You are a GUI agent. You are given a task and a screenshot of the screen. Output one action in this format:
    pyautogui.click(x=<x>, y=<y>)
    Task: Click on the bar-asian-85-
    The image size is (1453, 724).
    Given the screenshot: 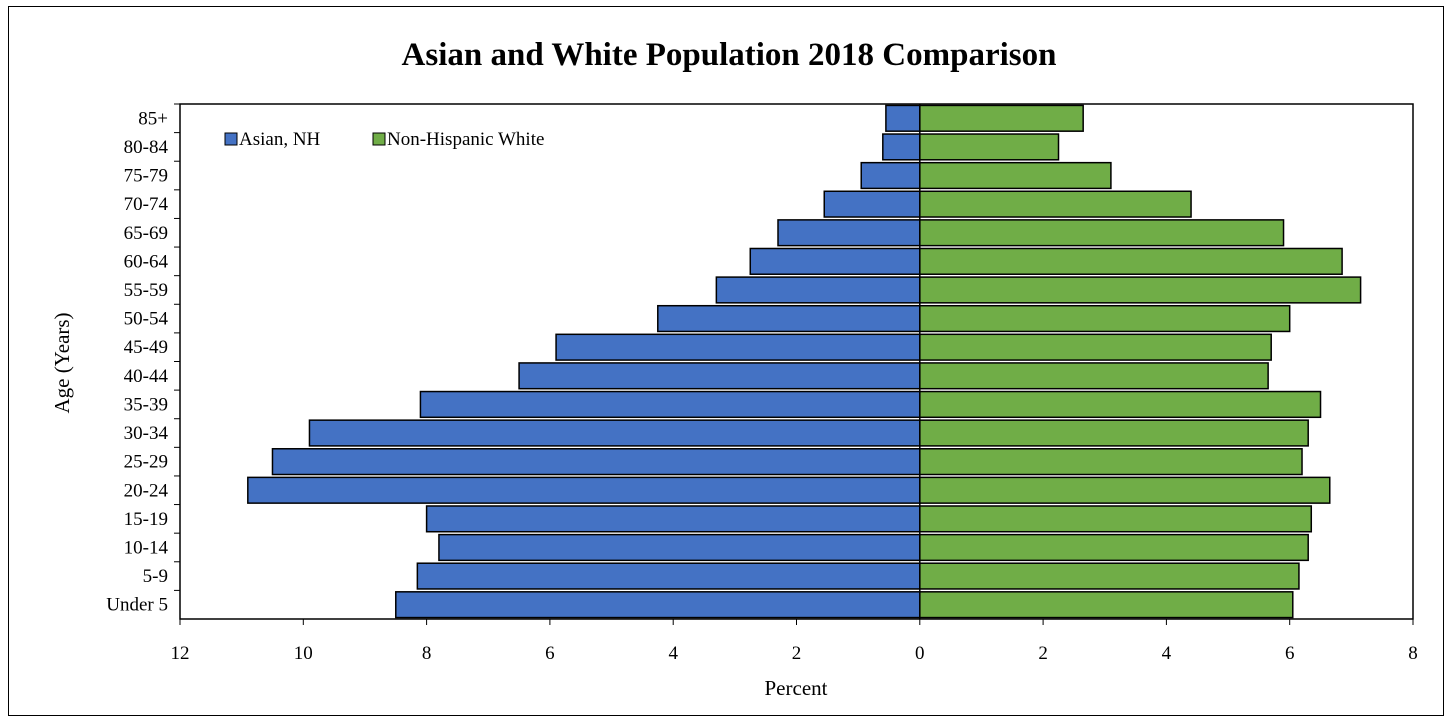 What is the action you would take?
    pyautogui.click(x=903, y=118)
    